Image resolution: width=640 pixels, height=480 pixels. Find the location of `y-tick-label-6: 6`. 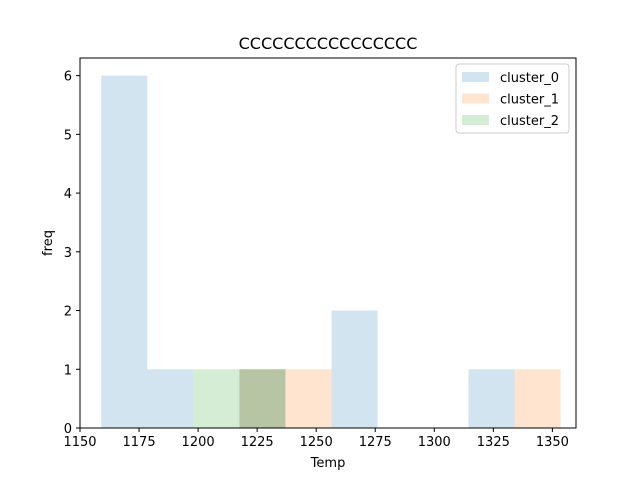

y-tick-label-6: 6 is located at coordinates (68, 77).